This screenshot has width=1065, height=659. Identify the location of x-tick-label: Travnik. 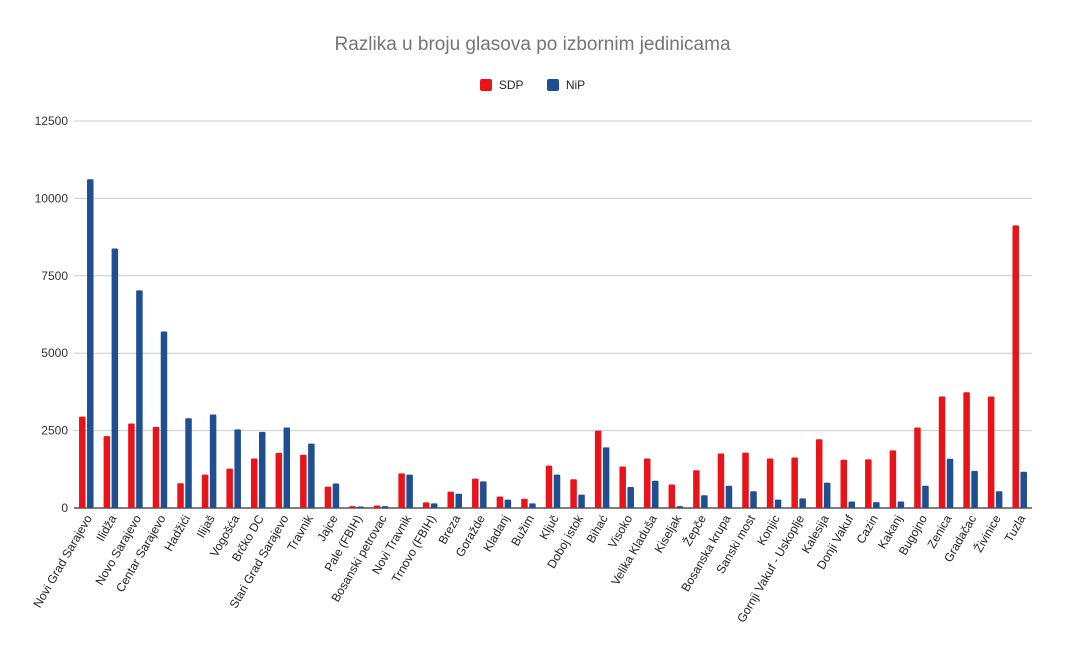
(300, 533).